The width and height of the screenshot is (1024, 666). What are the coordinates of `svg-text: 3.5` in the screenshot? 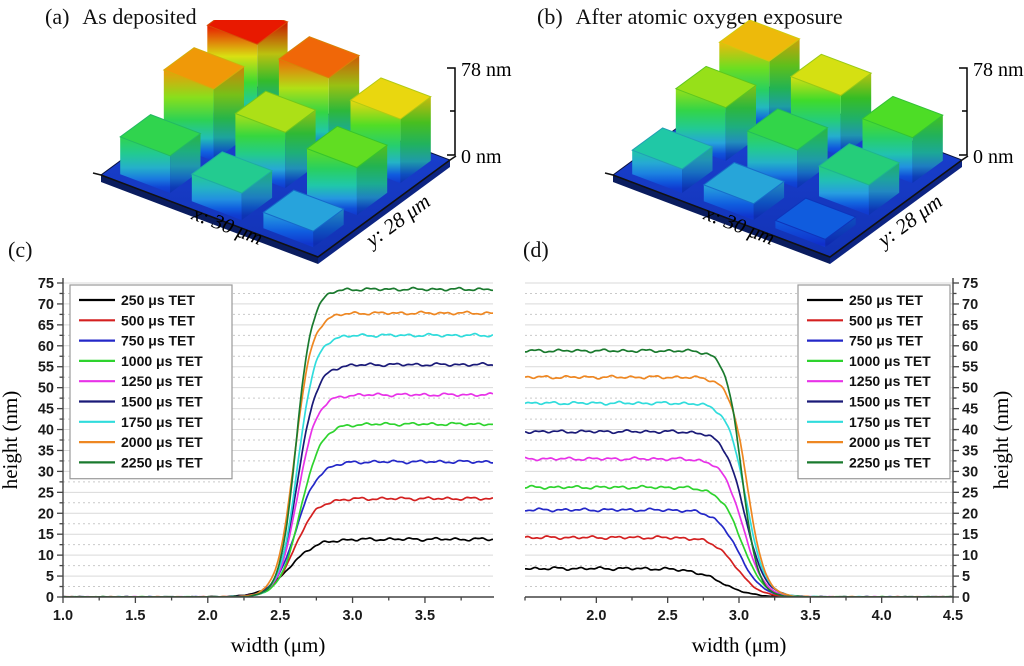 It's located at (425, 616).